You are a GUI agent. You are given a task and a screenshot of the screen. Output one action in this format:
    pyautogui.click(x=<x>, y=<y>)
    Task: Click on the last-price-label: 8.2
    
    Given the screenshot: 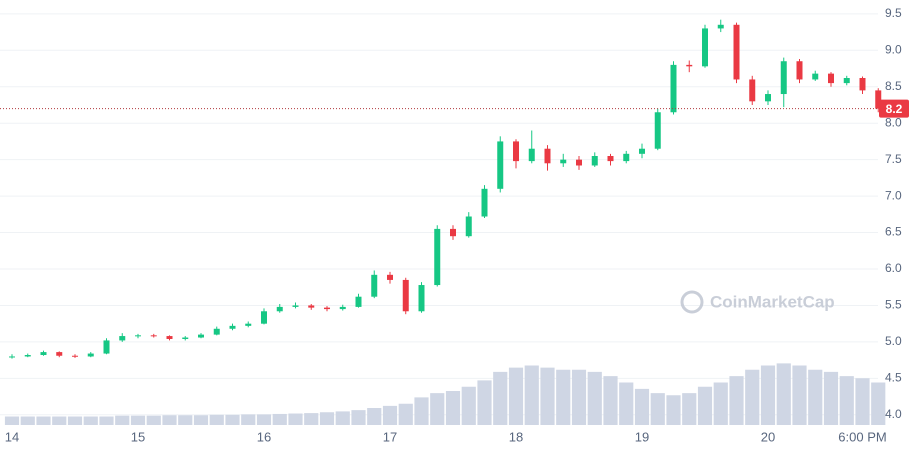 What is the action you would take?
    pyautogui.click(x=894, y=109)
    